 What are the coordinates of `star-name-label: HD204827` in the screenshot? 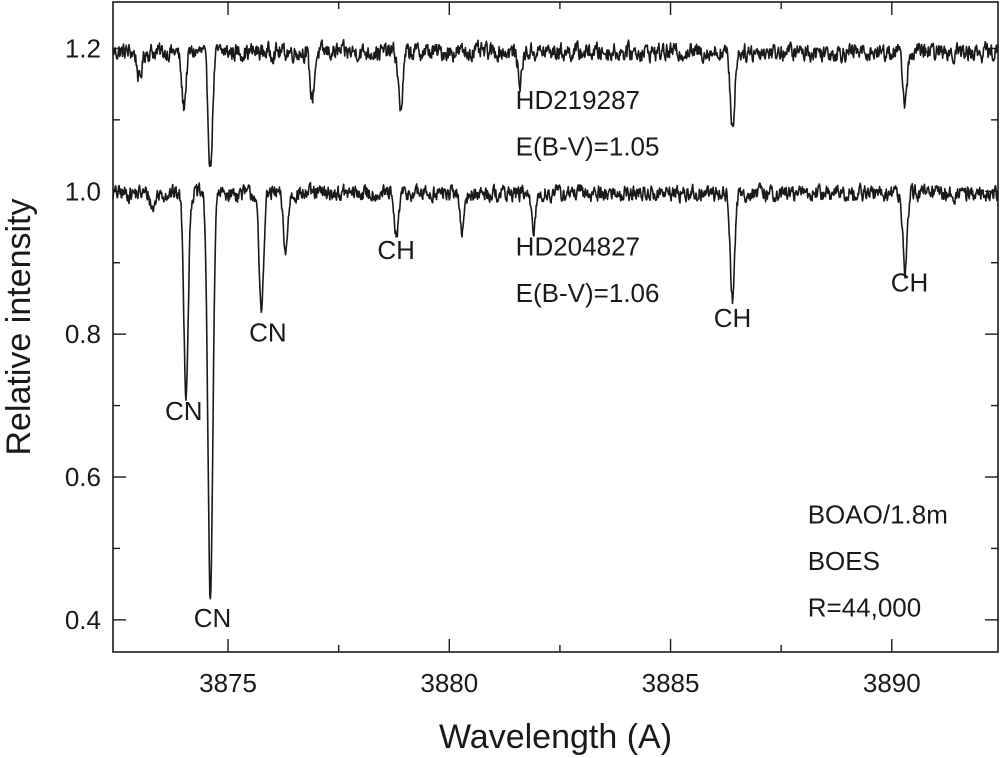 It's located at (578, 247).